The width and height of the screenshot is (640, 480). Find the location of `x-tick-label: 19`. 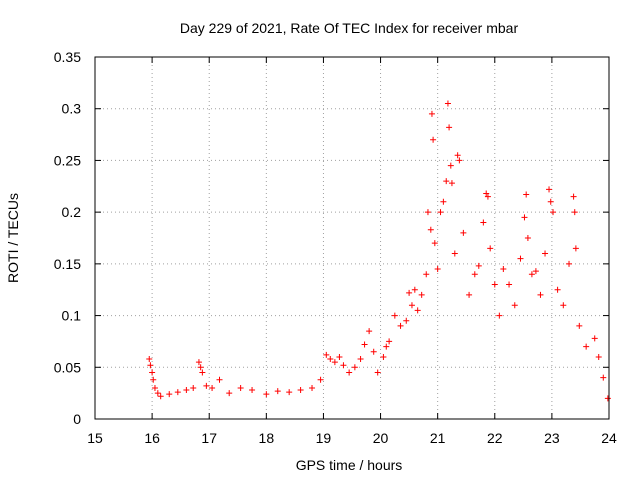

x-tick-label: 19 is located at coordinates (324, 438).